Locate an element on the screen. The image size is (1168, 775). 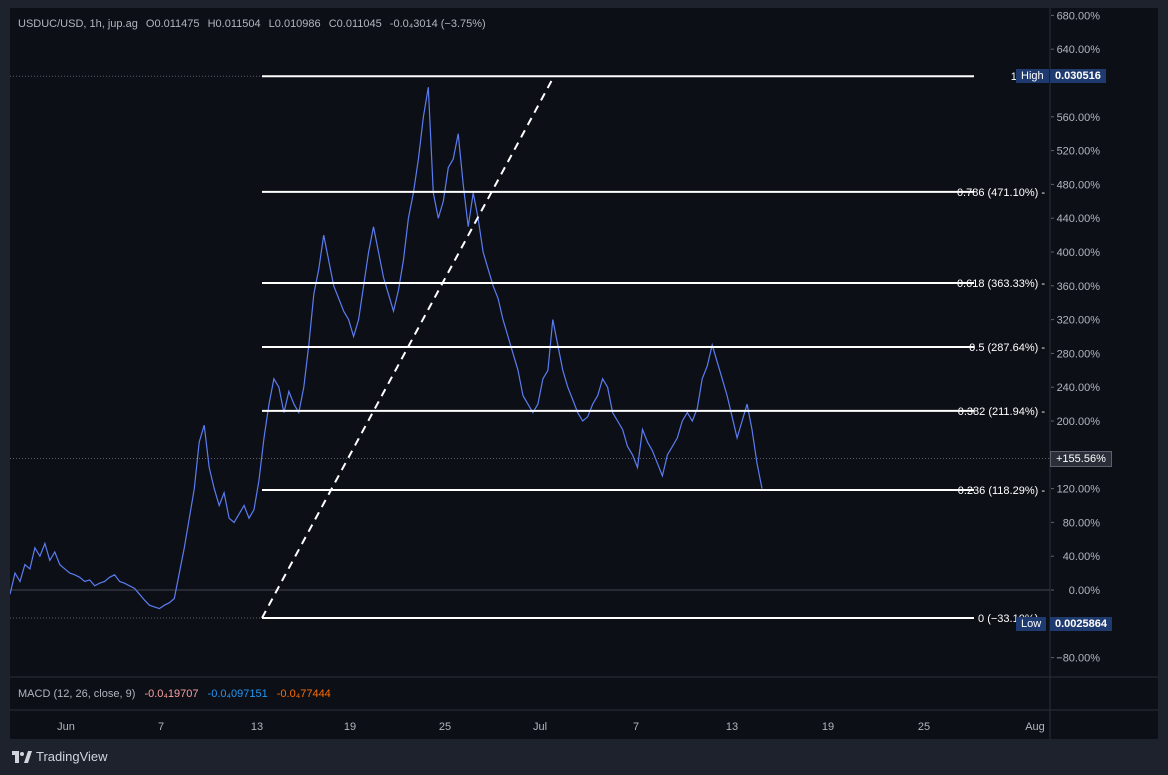
high-value: H0.011504 is located at coordinates (234, 24).